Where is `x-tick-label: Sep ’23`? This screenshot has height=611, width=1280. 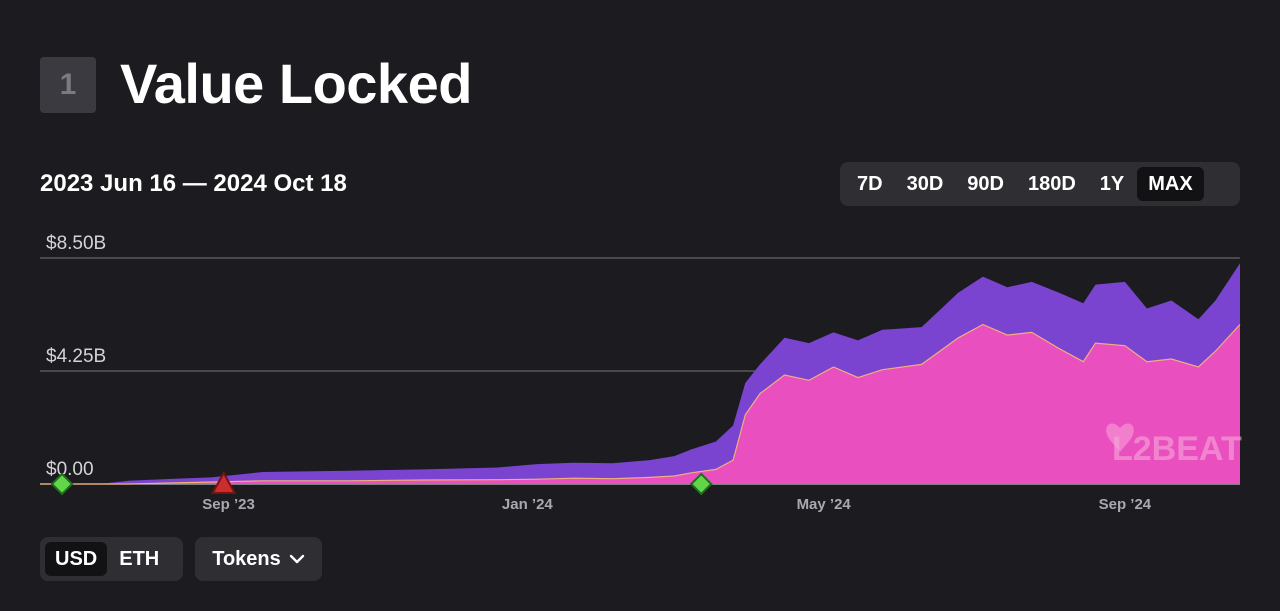
x-tick-label: Sep ’23 is located at coordinates (228, 504).